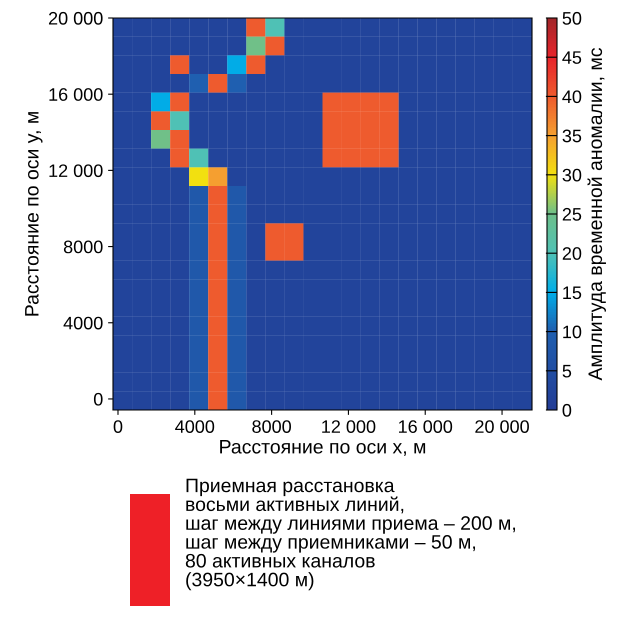  What do you see at coordinates (502, 426) in the screenshot?
I see `x-tick-label: 20 000` at bounding box center [502, 426].